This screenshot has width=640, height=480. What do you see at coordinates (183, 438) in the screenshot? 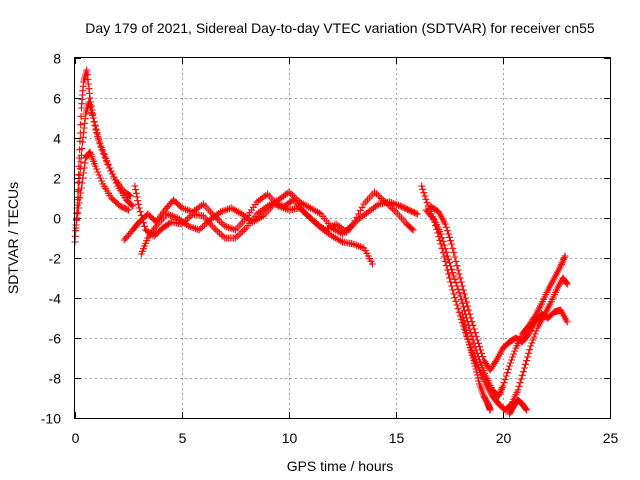
I see `x-tick-label: 5` at bounding box center [183, 438].